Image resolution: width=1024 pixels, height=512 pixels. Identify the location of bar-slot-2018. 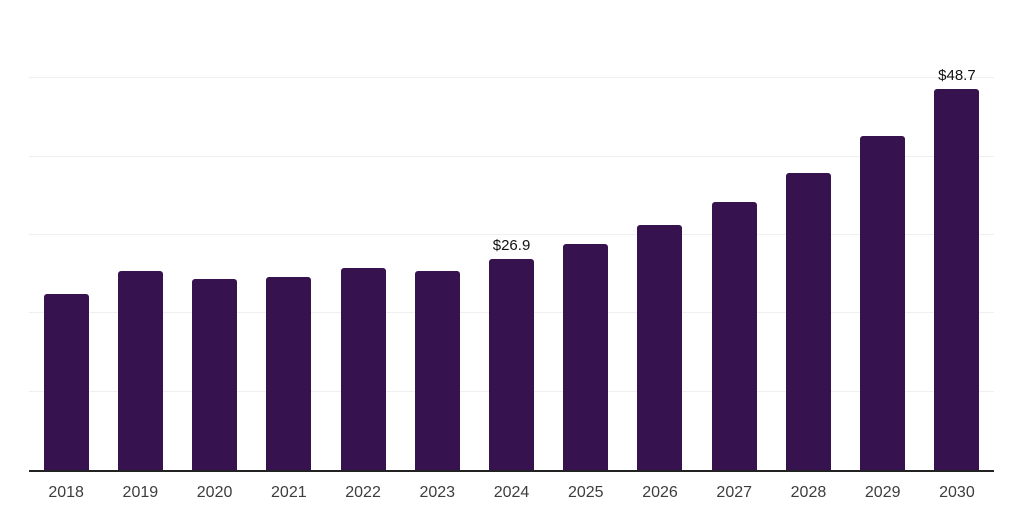
(66, 235).